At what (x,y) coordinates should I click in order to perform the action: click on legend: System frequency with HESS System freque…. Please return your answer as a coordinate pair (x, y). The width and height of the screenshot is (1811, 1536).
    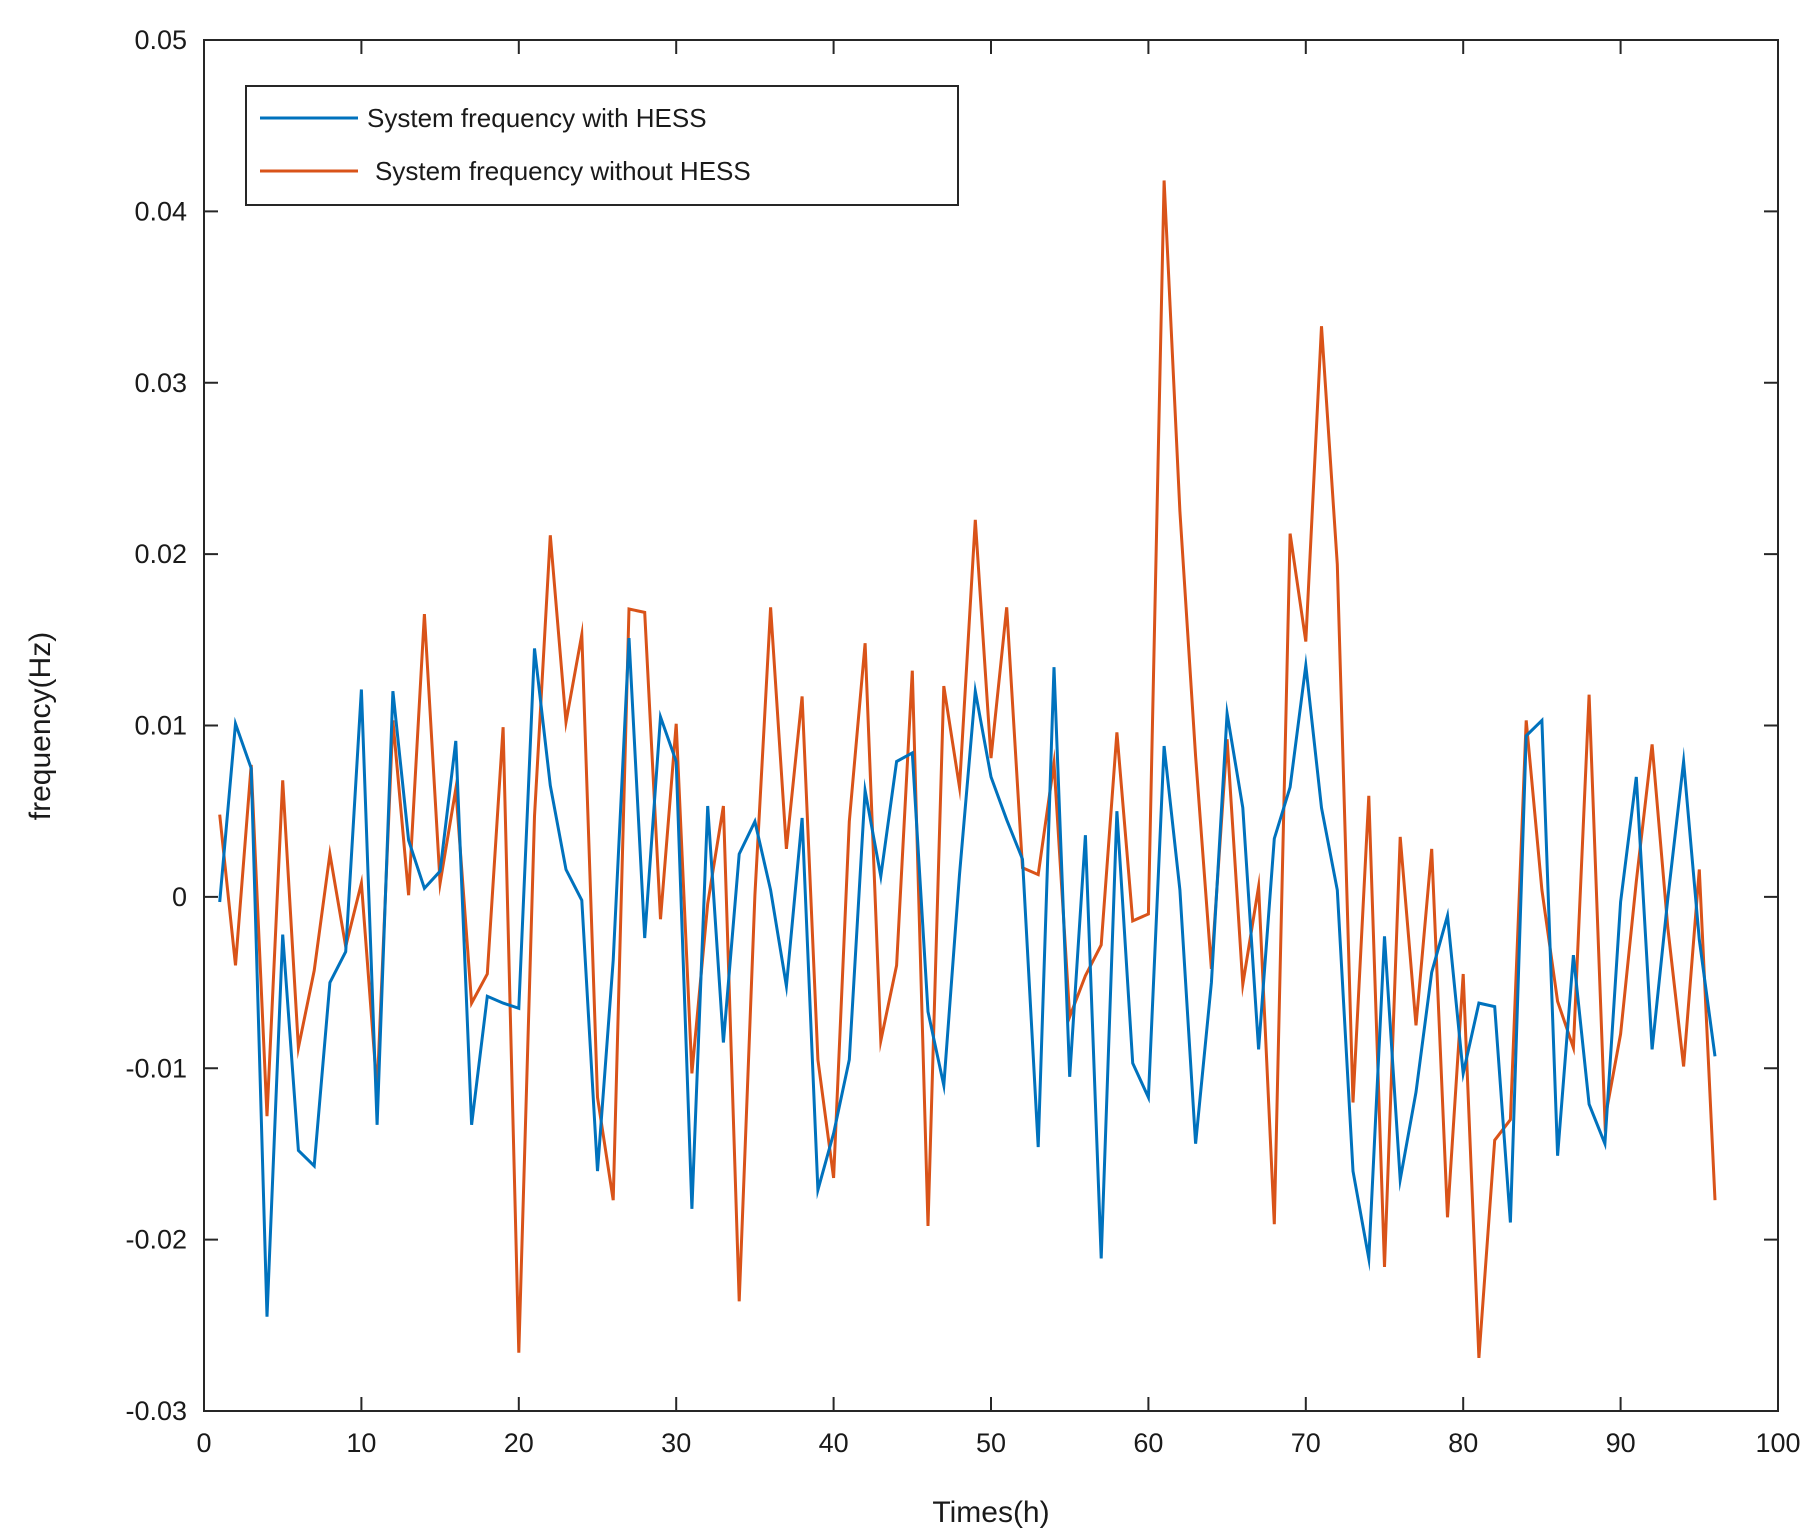
    Looking at the image, I should click on (602, 145).